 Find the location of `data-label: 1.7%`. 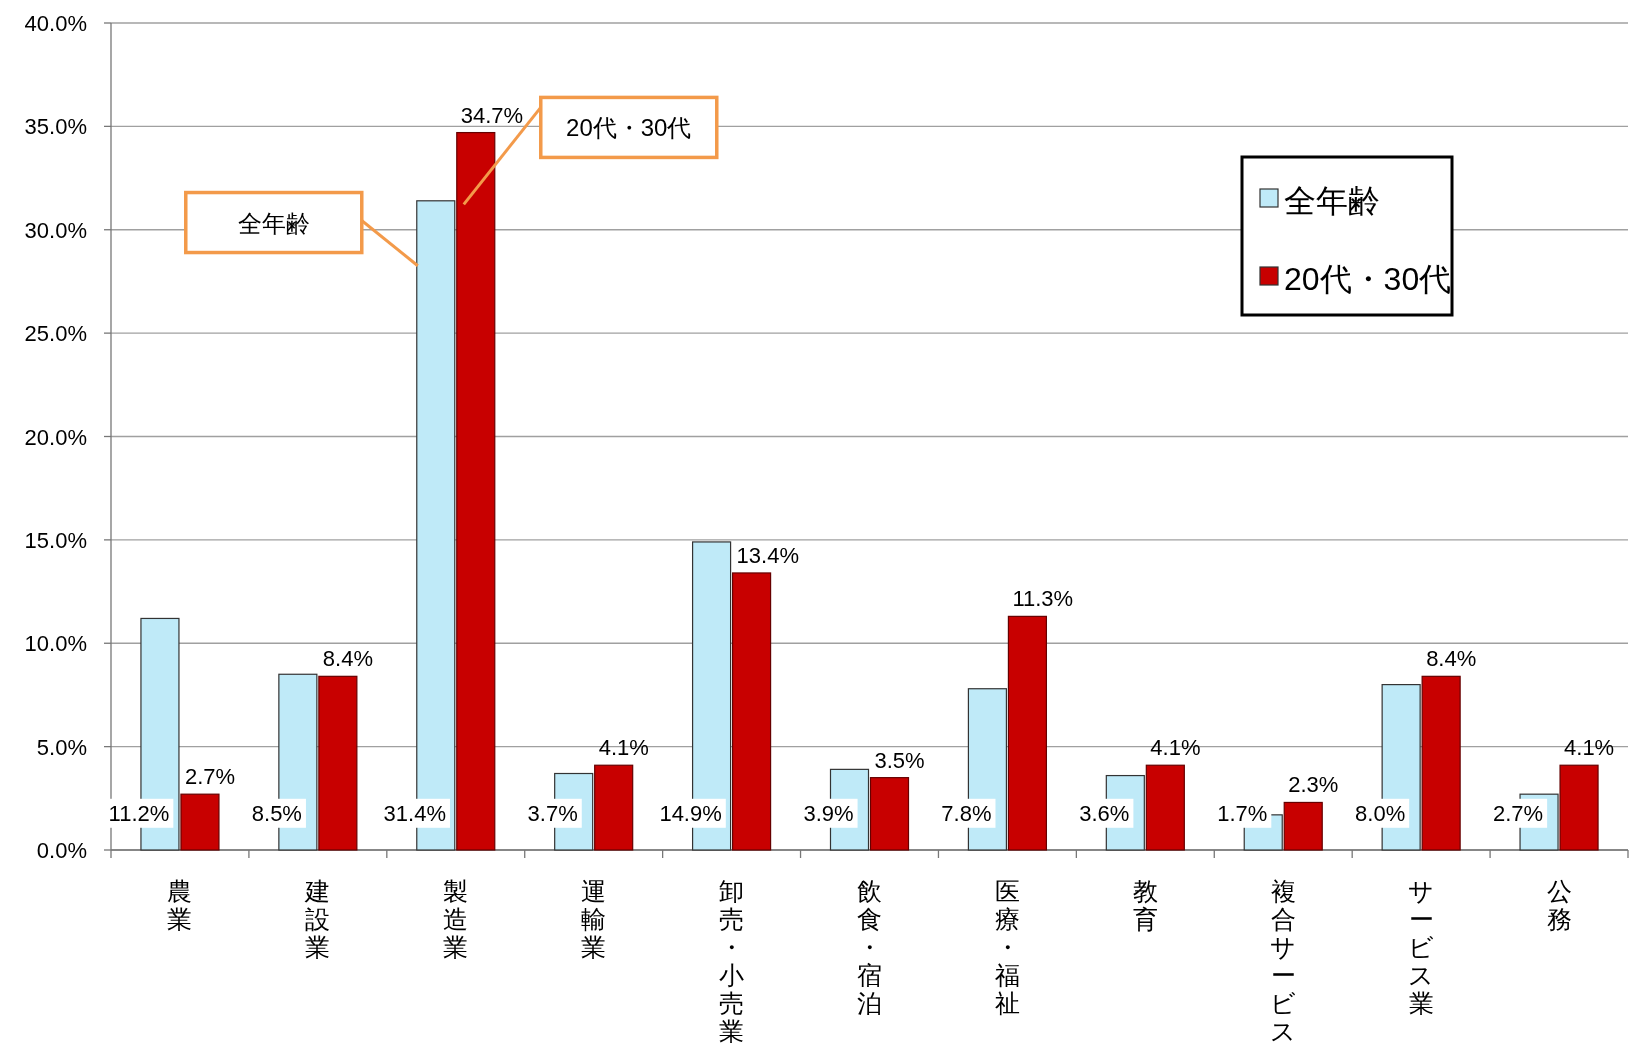

data-label: 1.7% is located at coordinates (1242, 813).